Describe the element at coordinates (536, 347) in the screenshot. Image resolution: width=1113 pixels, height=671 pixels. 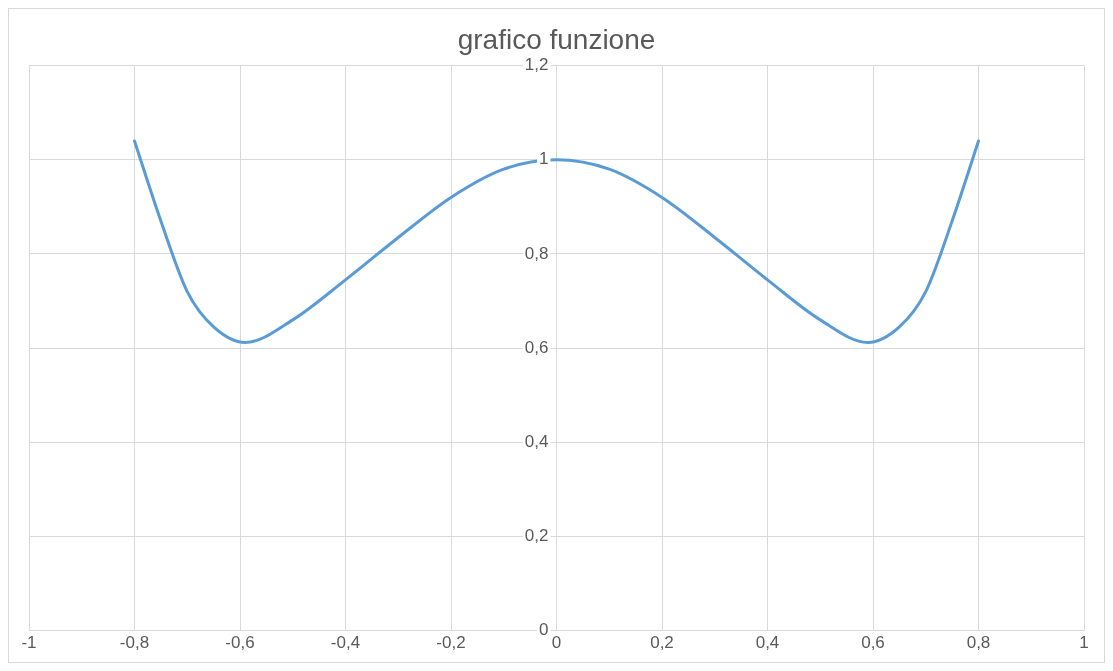
I see `y-tick-label: 0,6` at that location.